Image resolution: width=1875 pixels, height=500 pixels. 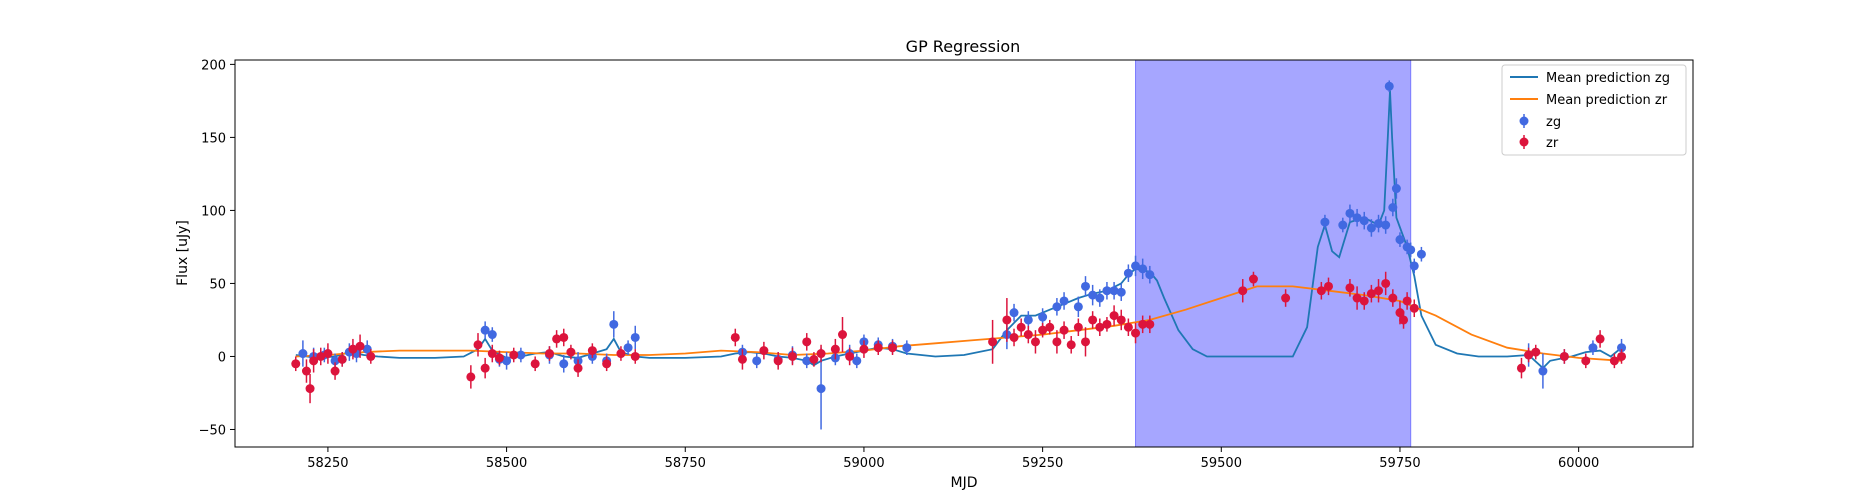 What do you see at coordinates (183, 253) in the screenshot?
I see `y-axis-label: Flux [uJy]` at bounding box center [183, 253].